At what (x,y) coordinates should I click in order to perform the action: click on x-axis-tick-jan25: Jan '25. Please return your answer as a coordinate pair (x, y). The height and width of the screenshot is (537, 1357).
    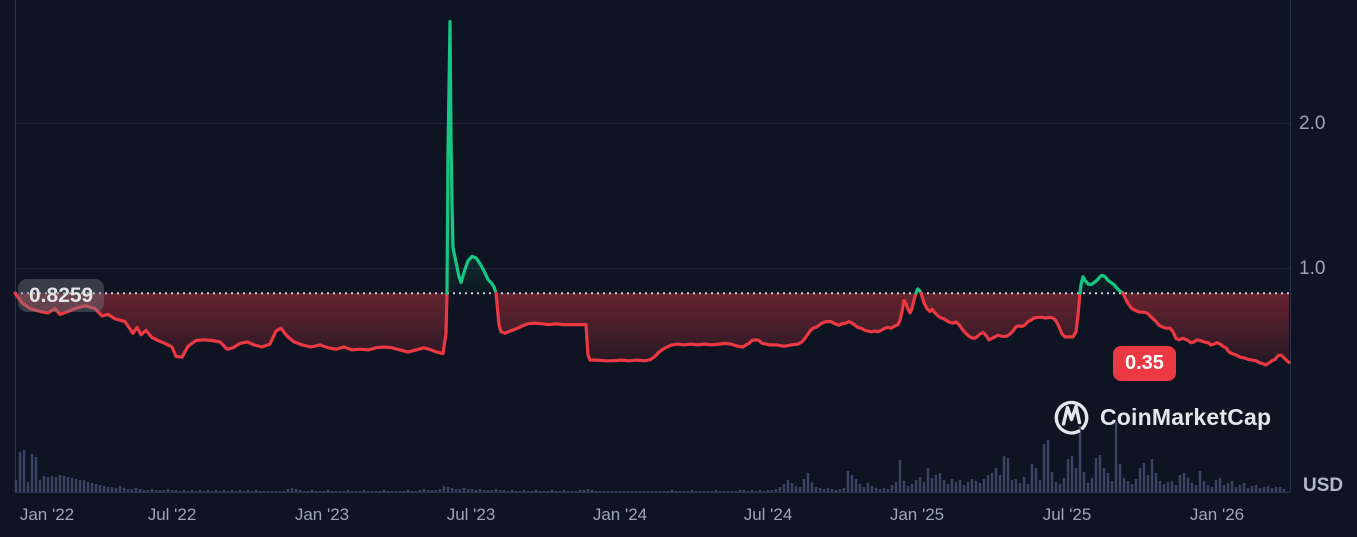
    Looking at the image, I should click on (917, 514).